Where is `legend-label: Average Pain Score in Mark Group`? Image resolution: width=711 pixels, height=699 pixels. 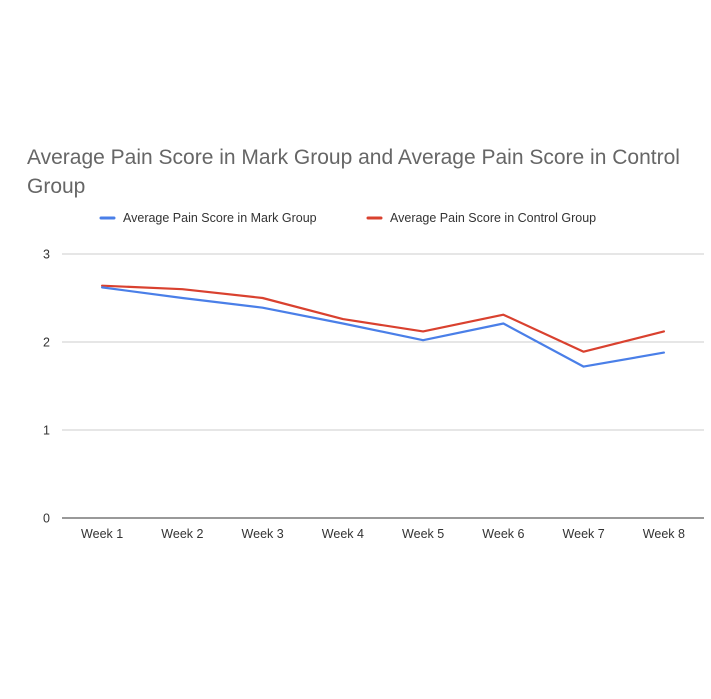 legend-label: Average Pain Score in Mark Group is located at coordinates (220, 218).